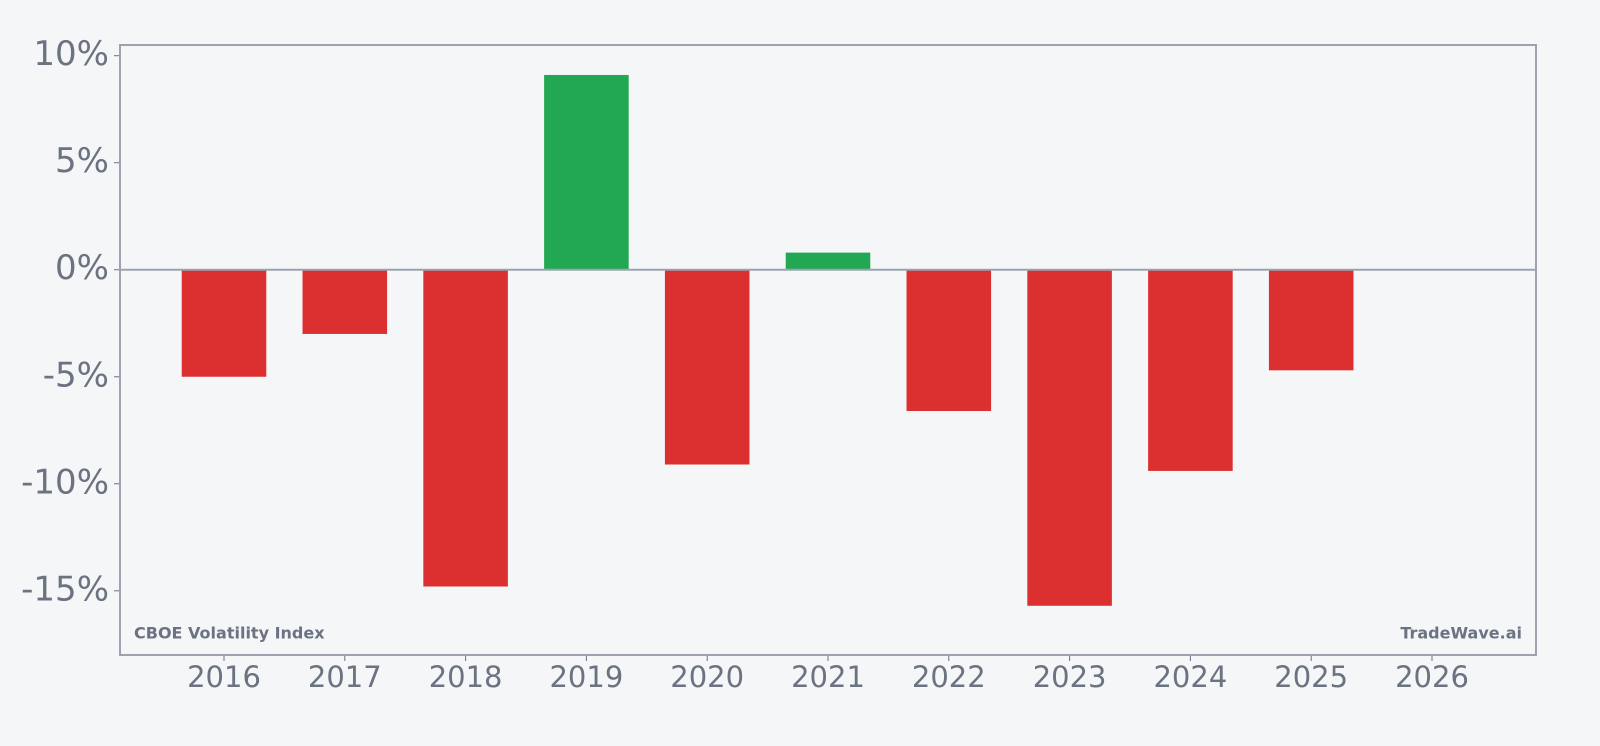 Image resolution: width=1600 pixels, height=746 pixels. What do you see at coordinates (65, 589) in the screenshot?
I see `y-tick-label: -15%` at bounding box center [65, 589].